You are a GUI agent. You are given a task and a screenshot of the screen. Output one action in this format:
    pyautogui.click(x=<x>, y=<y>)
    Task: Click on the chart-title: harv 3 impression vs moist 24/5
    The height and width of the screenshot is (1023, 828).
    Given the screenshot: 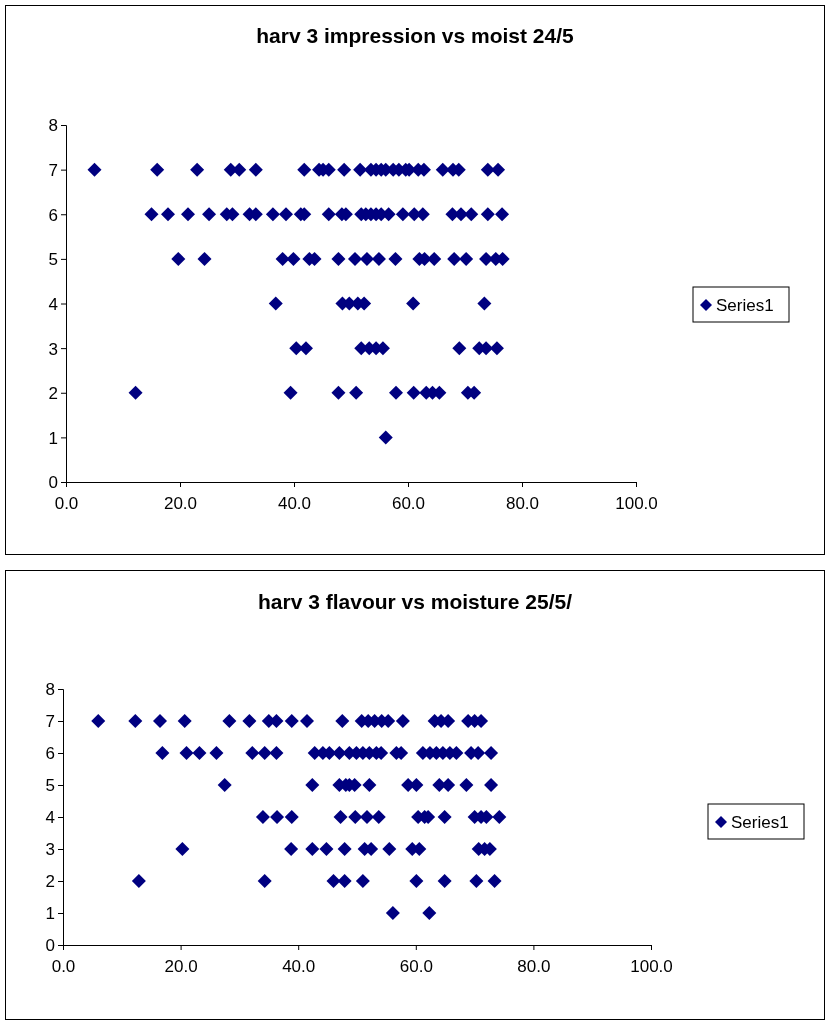 What is the action you would take?
    pyautogui.click(x=415, y=35)
    